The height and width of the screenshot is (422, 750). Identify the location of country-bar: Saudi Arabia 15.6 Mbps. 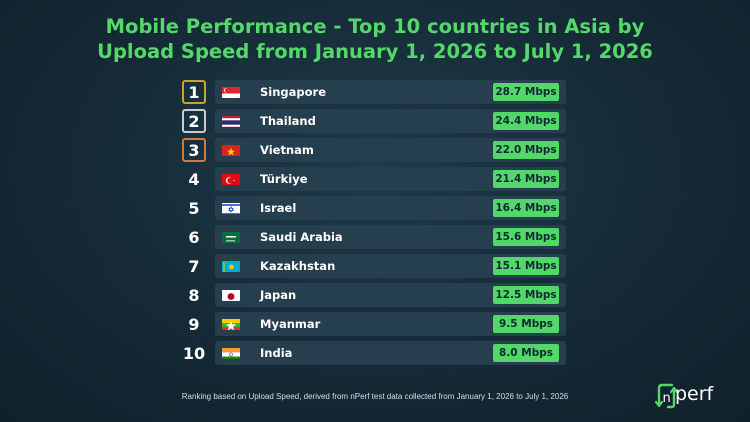
(390, 237).